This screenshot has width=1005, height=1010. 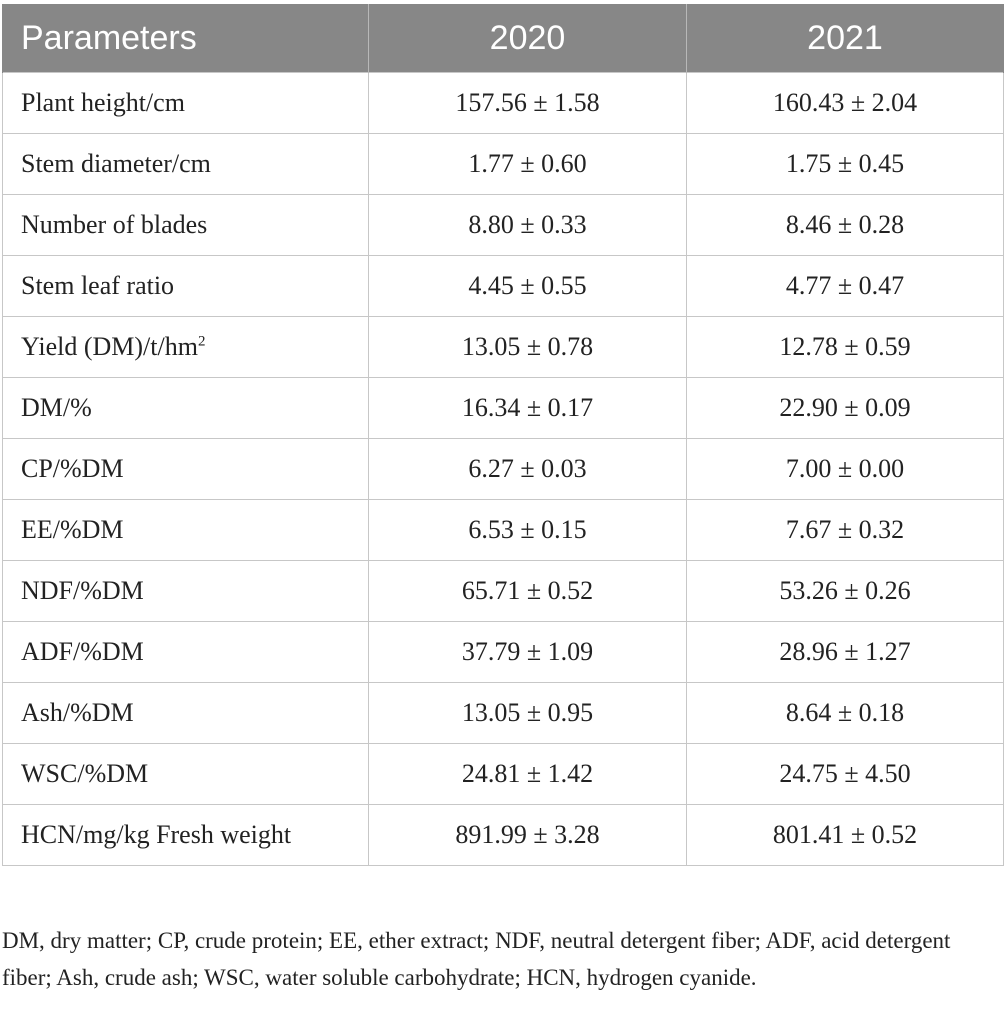 I want to click on parameter-label: Stem diameter/cm, so click(x=116, y=163).